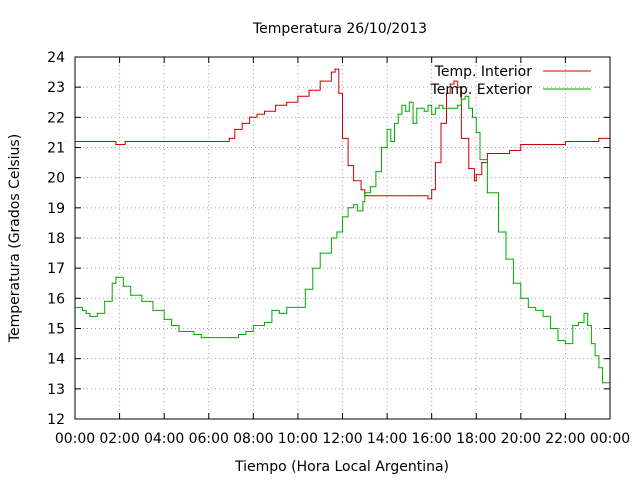 The width and height of the screenshot is (640, 480). I want to click on y-tick-label: 18, so click(56, 239).